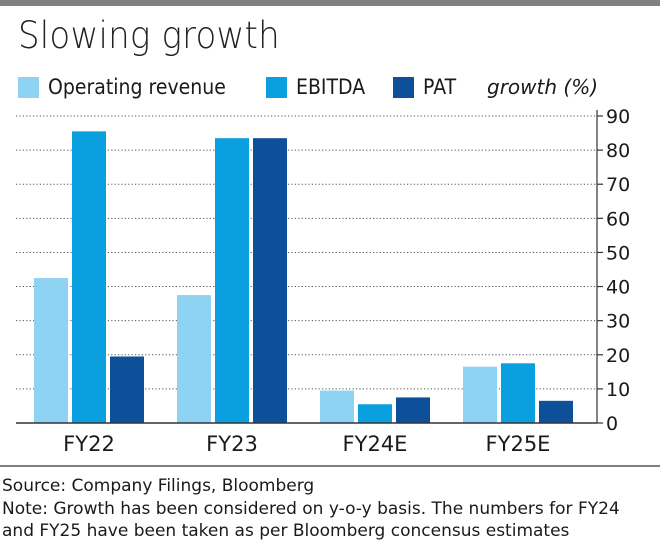 The width and height of the screenshot is (660, 543). What do you see at coordinates (612, 424) in the screenshot?
I see `y-tick-label: 0` at bounding box center [612, 424].